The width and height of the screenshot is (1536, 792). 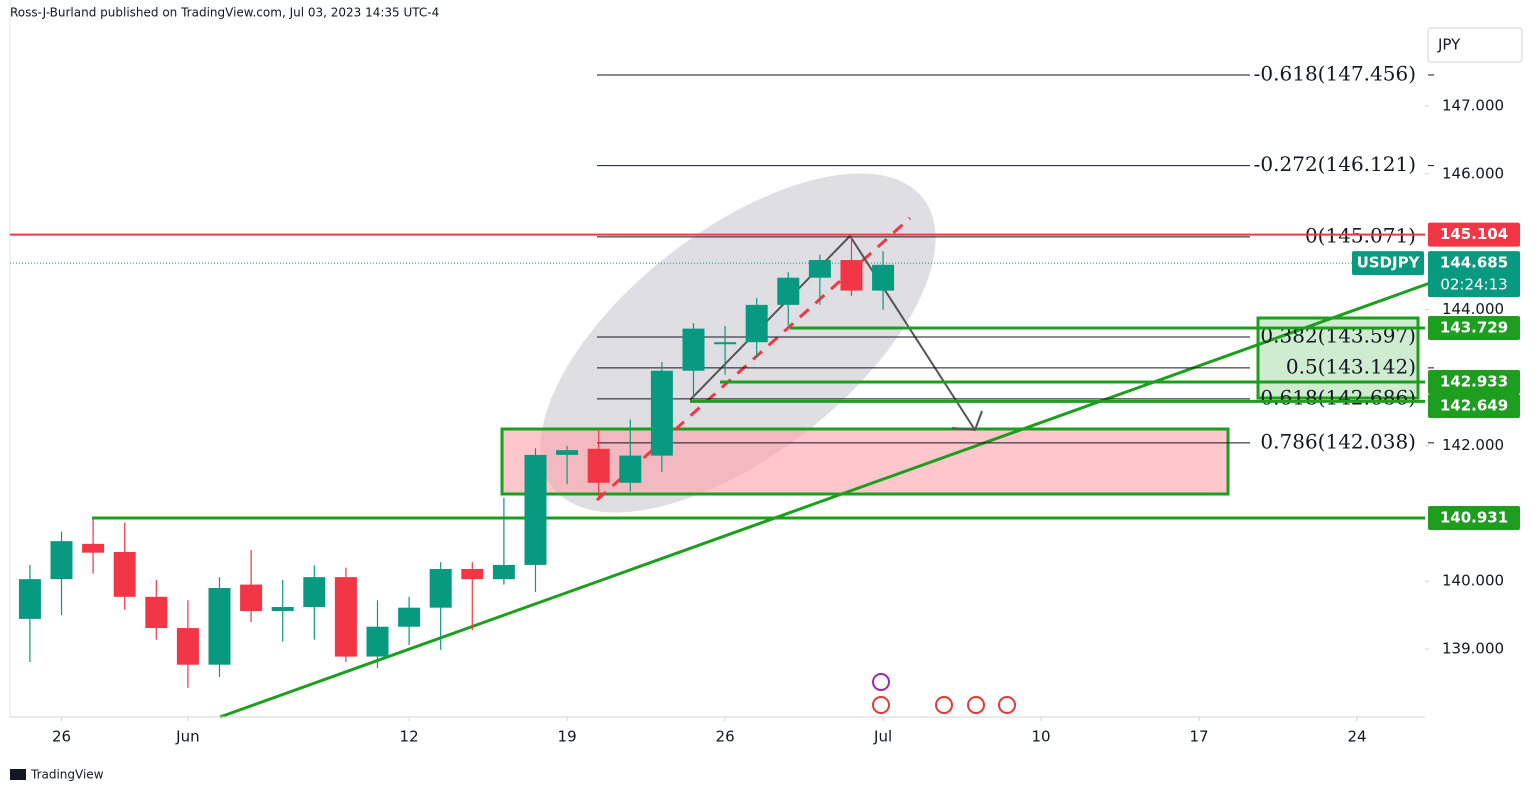 I want to click on fib-label: -0.618(147.456), so click(x=1335, y=73).